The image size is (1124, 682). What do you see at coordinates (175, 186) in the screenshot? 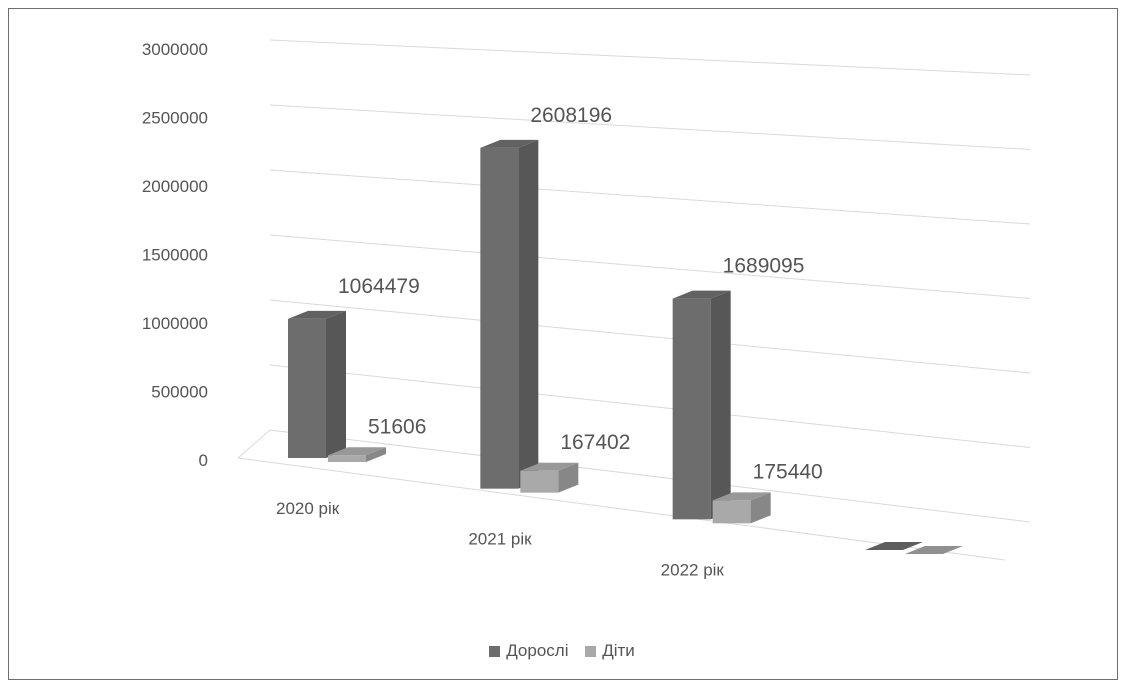
I see `y-tick-label: 2000000` at bounding box center [175, 186].